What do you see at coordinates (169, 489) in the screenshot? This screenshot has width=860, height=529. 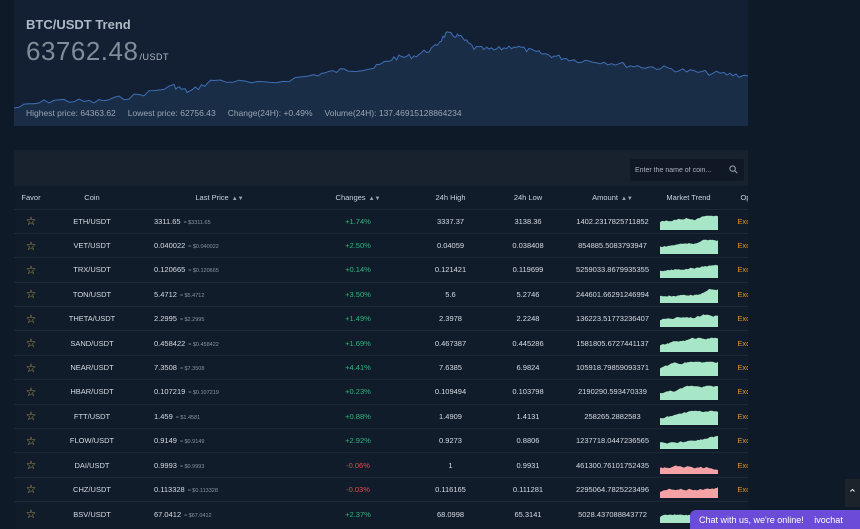 I see `last-price-value: 0.113328` at bounding box center [169, 489].